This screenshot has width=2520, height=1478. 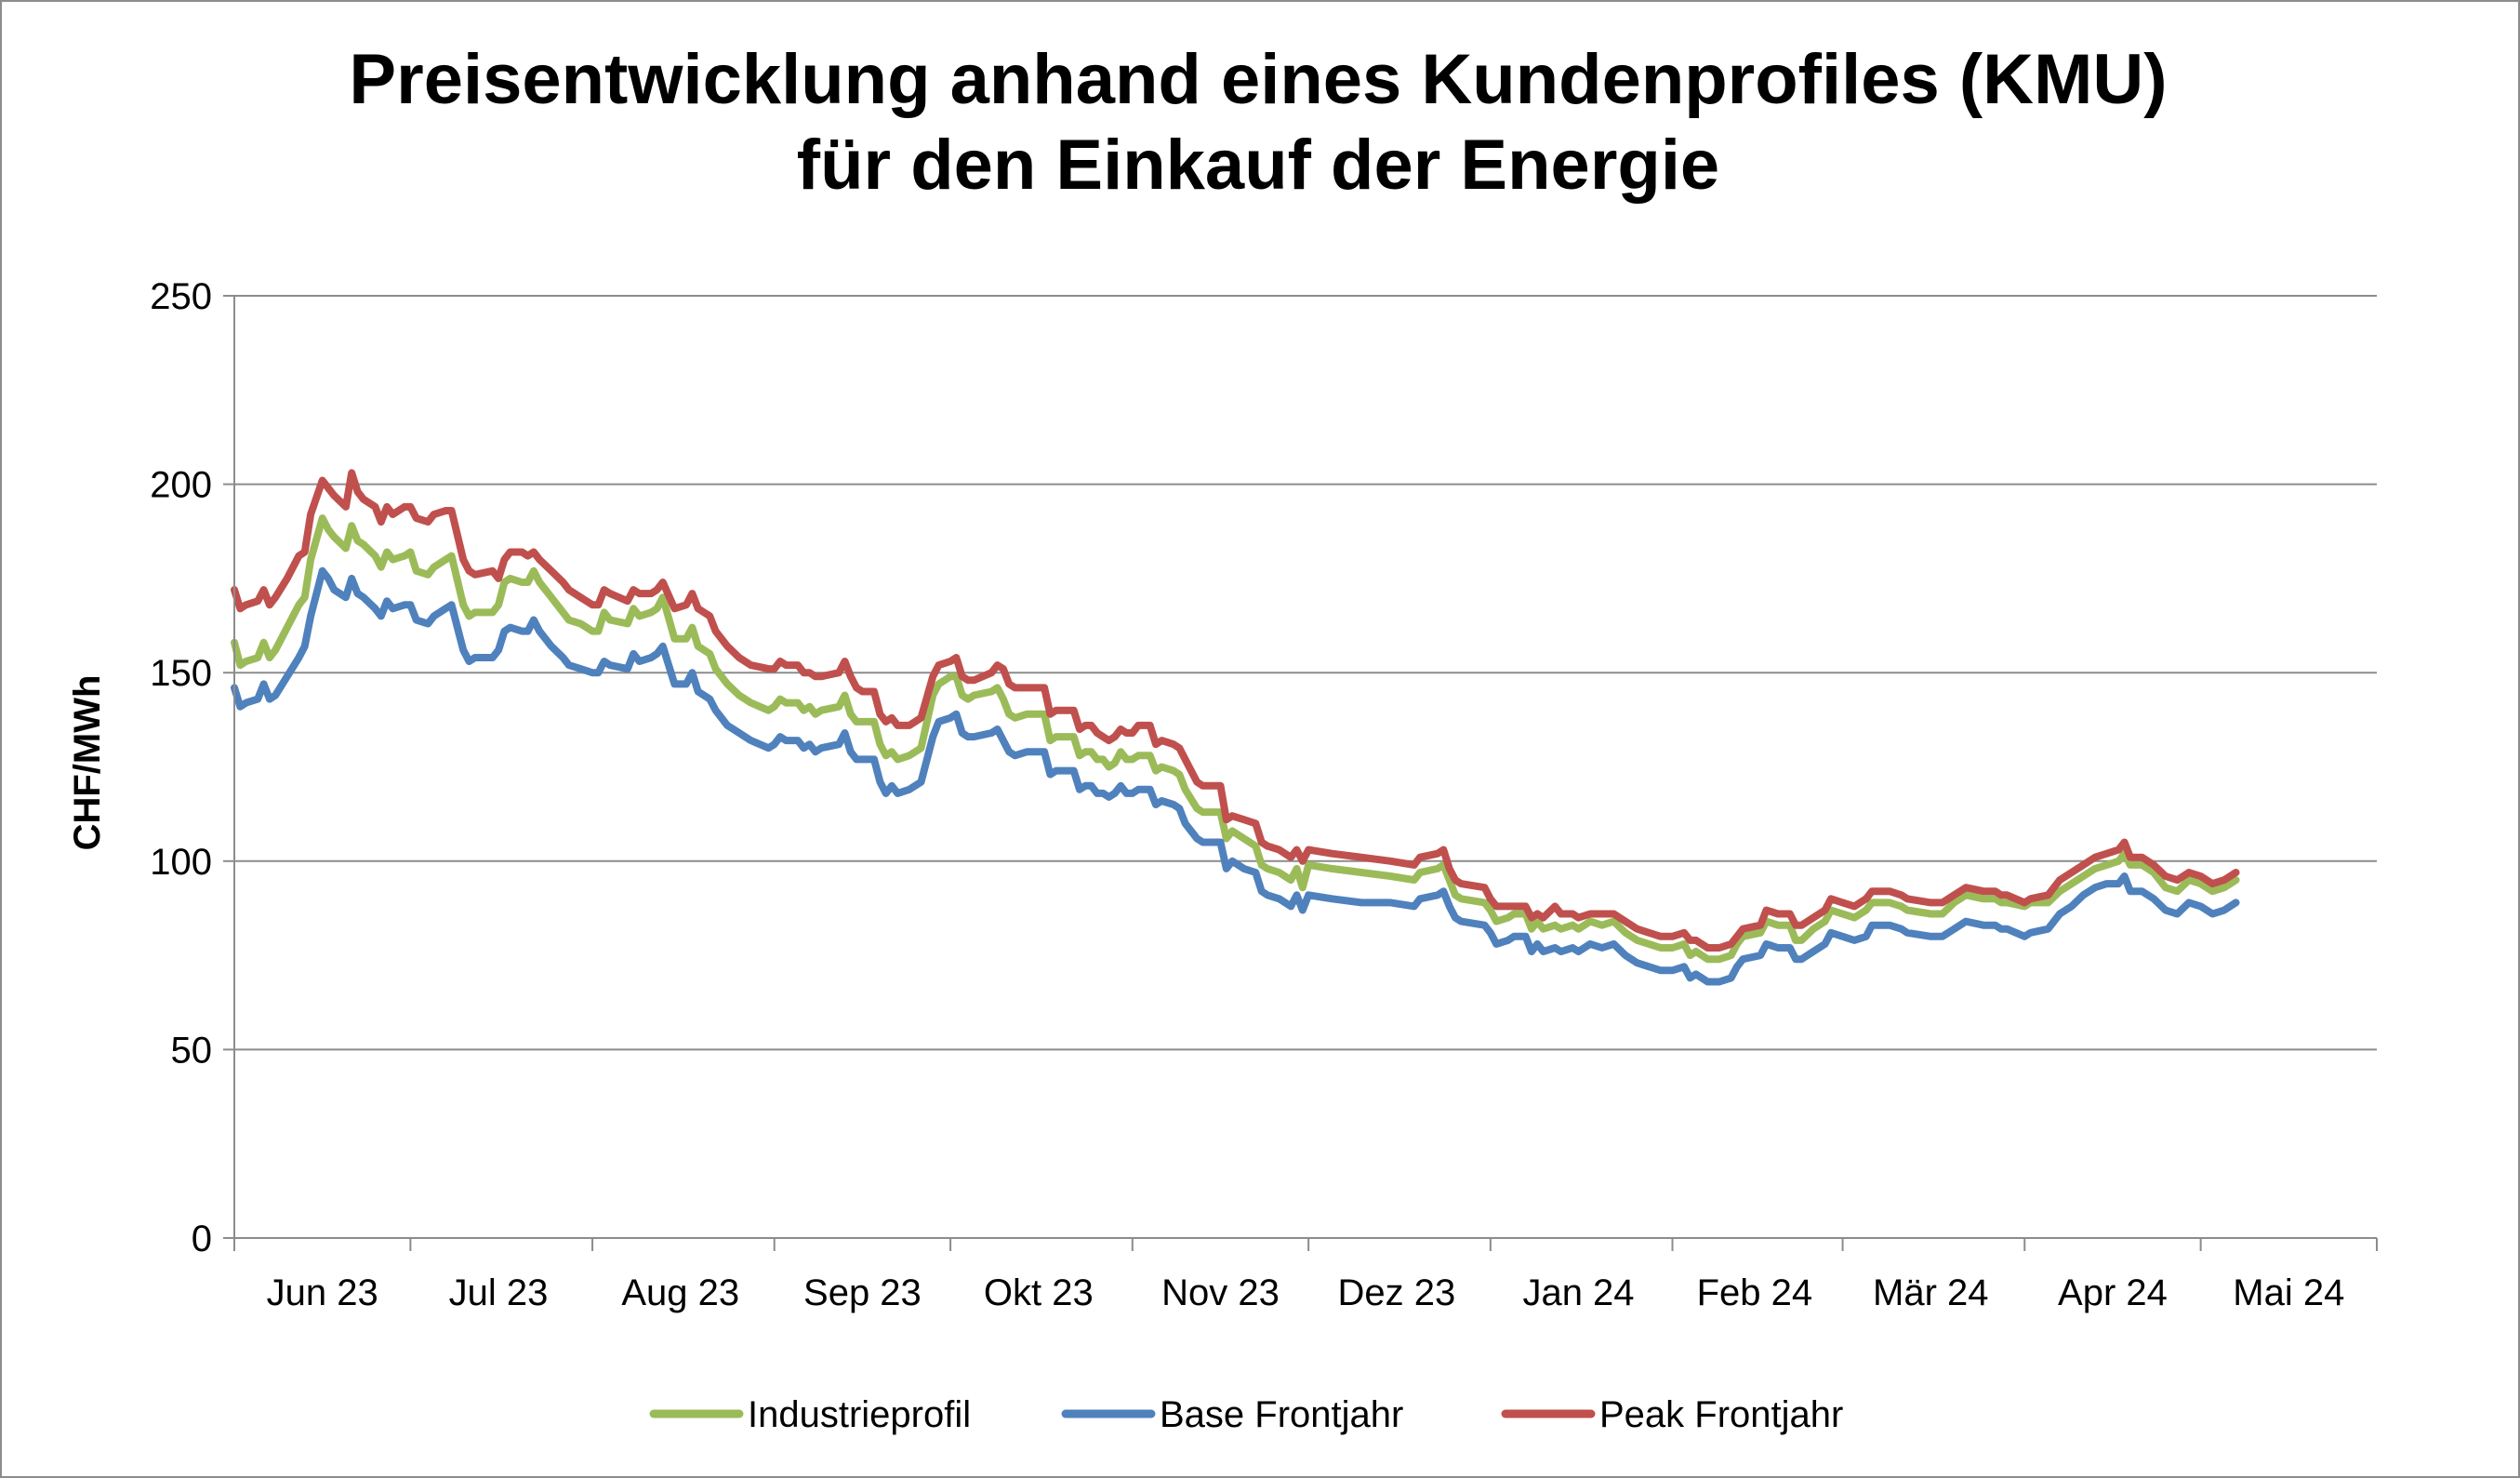 What do you see at coordinates (1931, 1292) in the screenshot?
I see `x-tick-label: Mär 24` at bounding box center [1931, 1292].